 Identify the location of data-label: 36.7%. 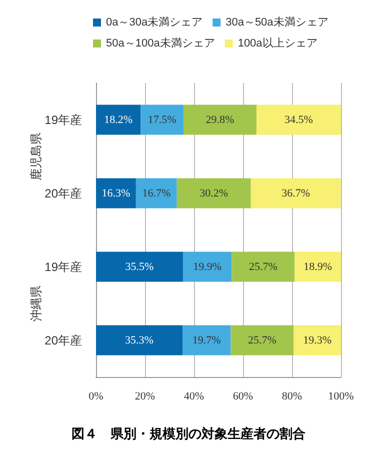
(296, 193).